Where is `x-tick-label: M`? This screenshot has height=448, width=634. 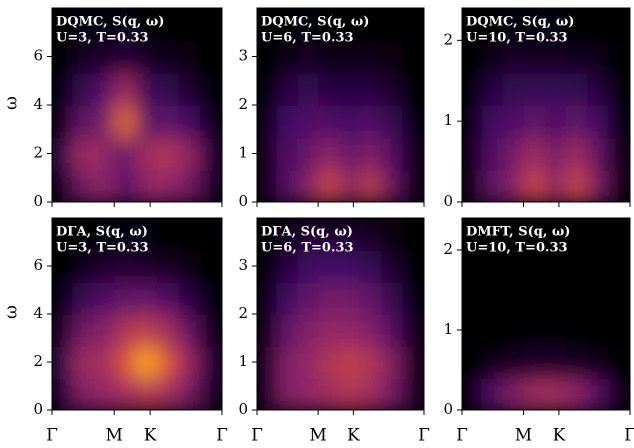
x-tick-label: M is located at coordinates (114, 436).